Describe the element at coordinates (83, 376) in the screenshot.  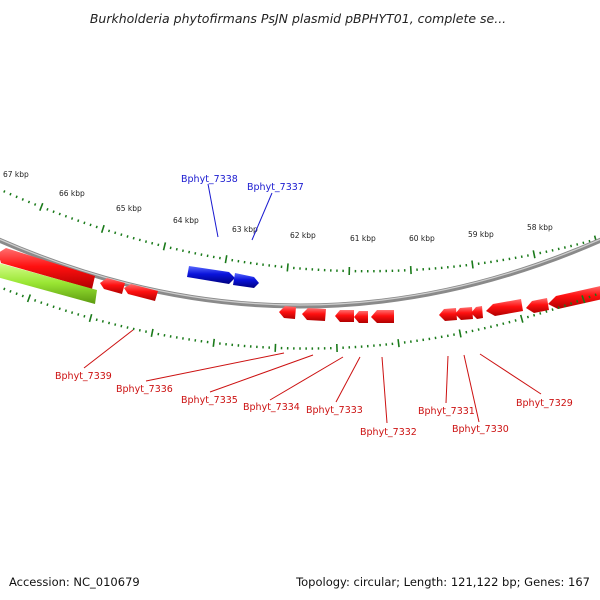
I see `gene-label-bphyt-7339: Bphyt_7339` at that location.